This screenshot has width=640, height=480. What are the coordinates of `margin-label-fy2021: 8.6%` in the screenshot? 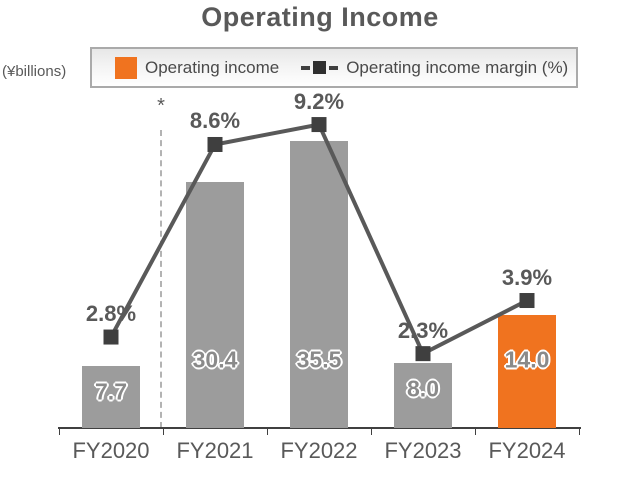 It's located at (215, 121).